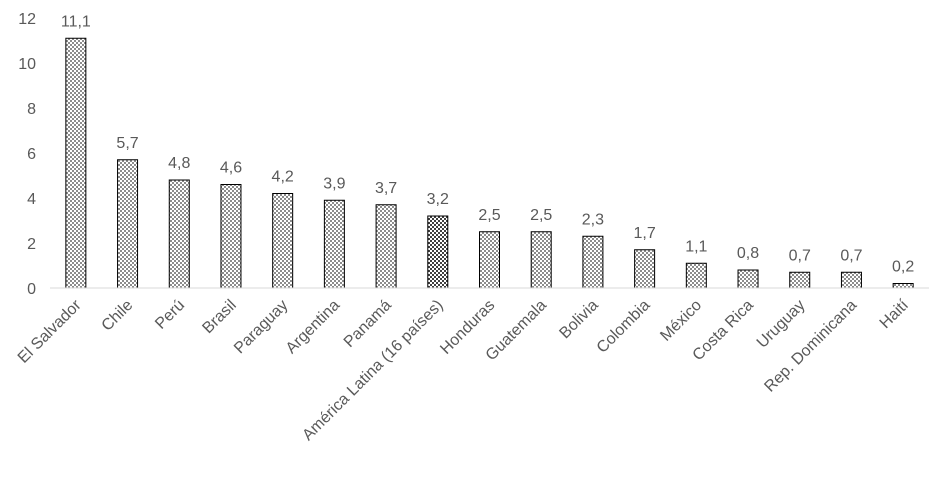 The image size is (932, 494). Describe the element at coordinates (27, 64) in the screenshot. I see `y-tick-label: 10` at that location.